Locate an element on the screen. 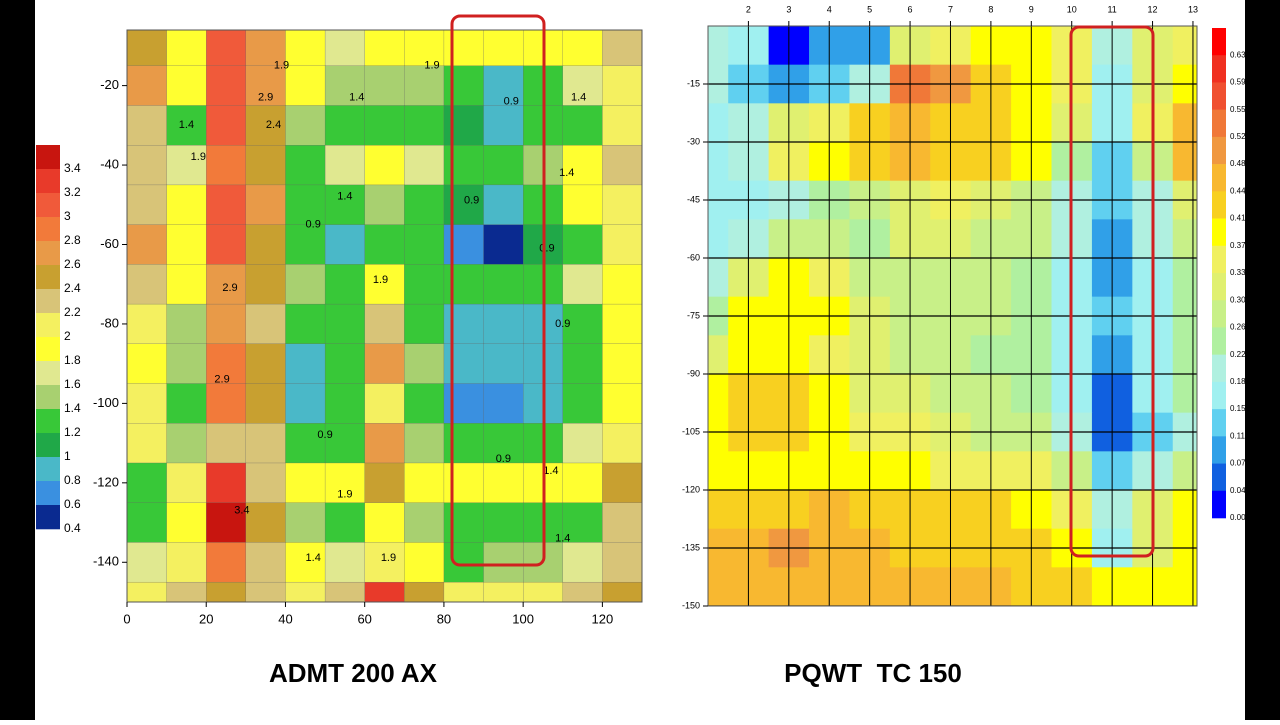 This screenshot has height=725, width=1280. contour-label: 2.9 is located at coordinates (229, 288).